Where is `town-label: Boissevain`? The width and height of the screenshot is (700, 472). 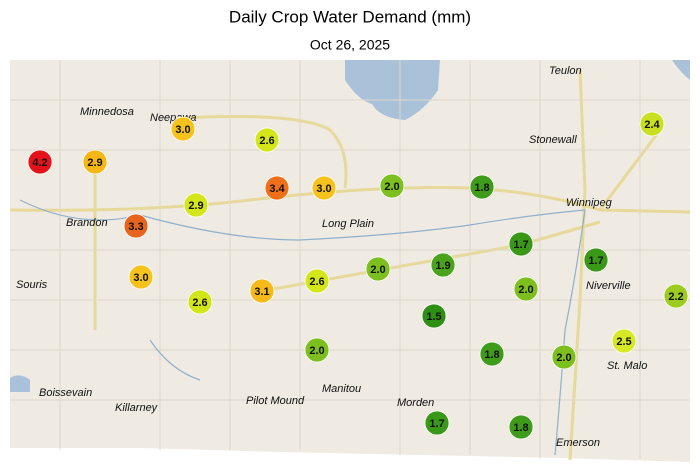
town-label: Boissevain is located at coordinates (65, 393).